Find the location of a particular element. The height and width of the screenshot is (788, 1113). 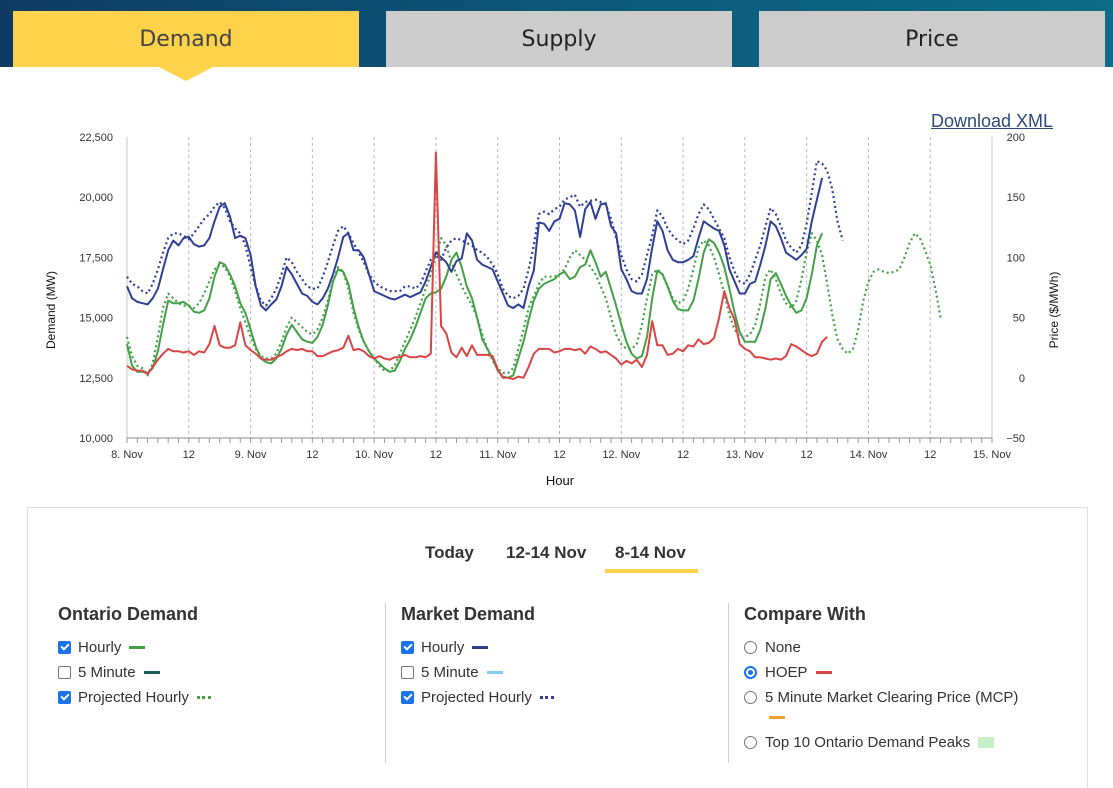

compare-hoep-radio is located at coordinates (750, 672).